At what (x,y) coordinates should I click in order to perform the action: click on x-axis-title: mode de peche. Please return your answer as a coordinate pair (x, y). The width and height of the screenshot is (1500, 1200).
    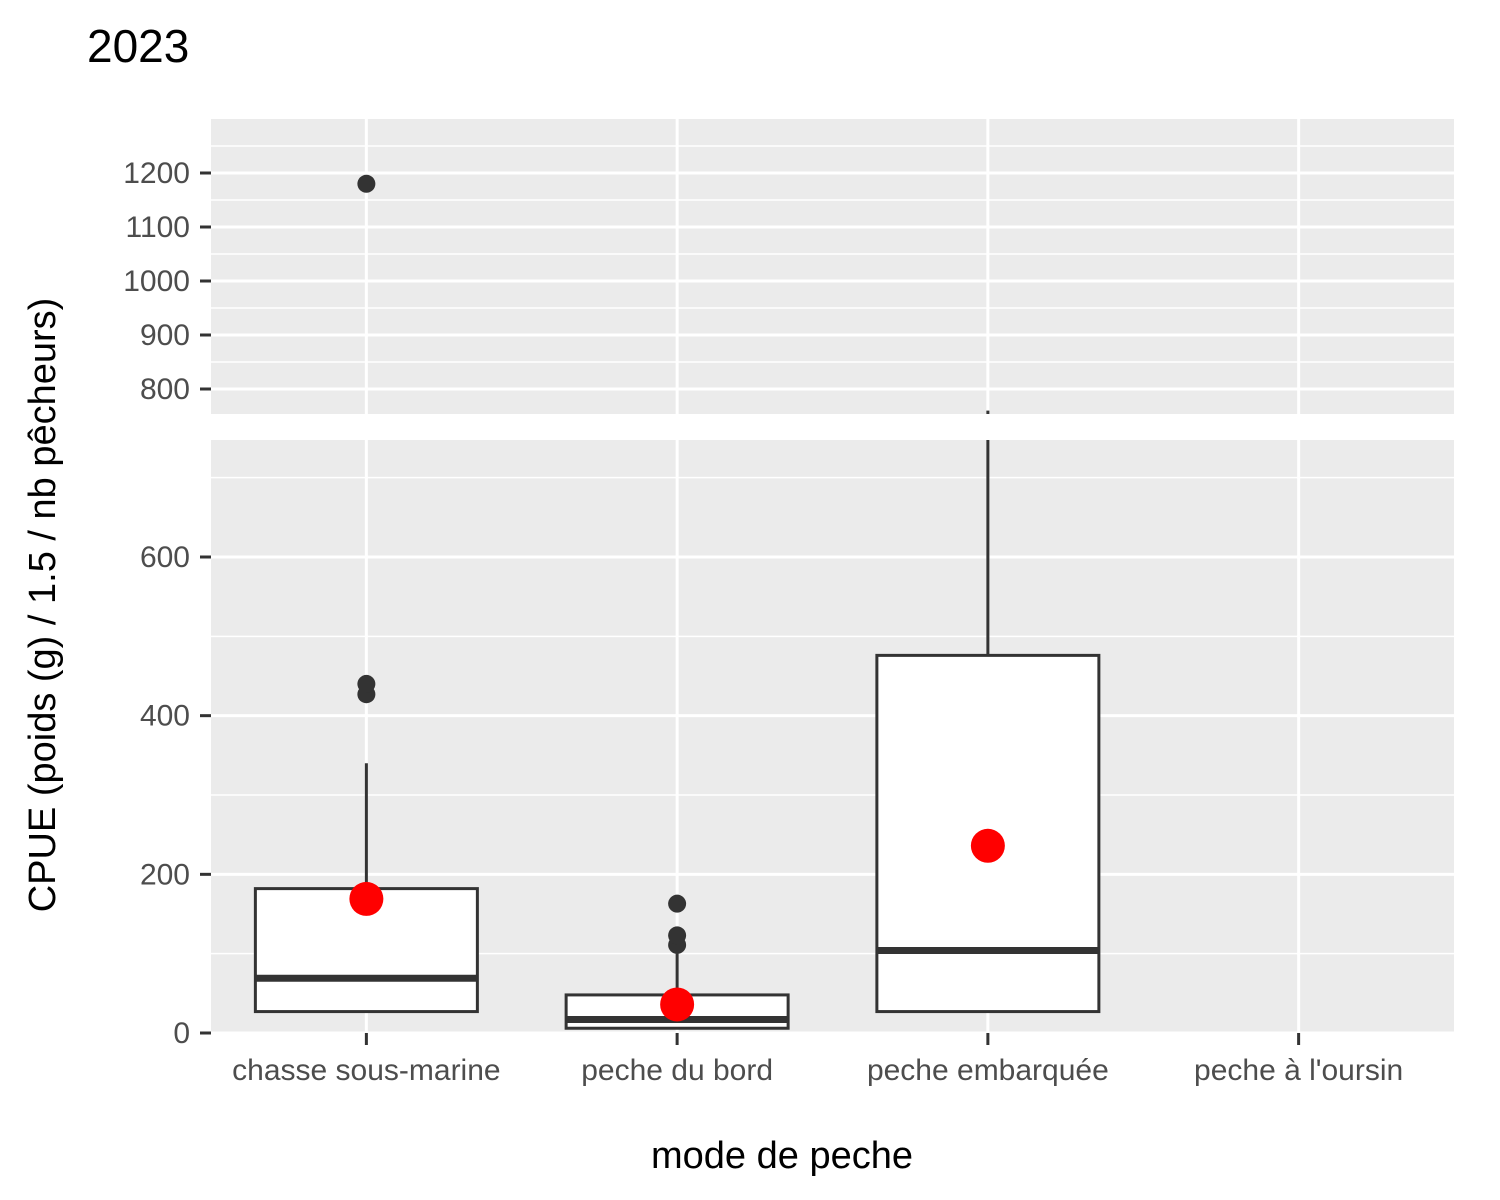
    Looking at the image, I should click on (782, 1156).